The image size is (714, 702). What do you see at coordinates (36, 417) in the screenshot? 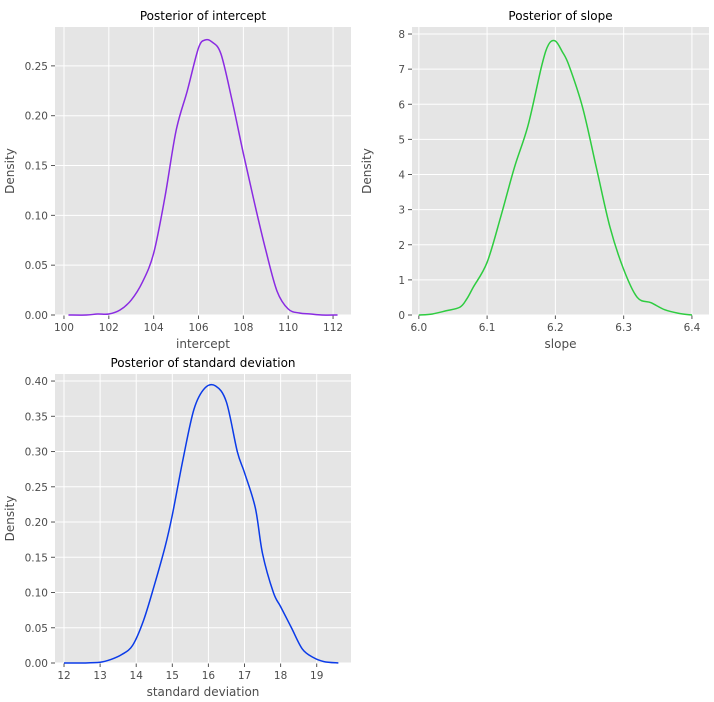
I see `y-tick-label: 0.35` at bounding box center [36, 417].